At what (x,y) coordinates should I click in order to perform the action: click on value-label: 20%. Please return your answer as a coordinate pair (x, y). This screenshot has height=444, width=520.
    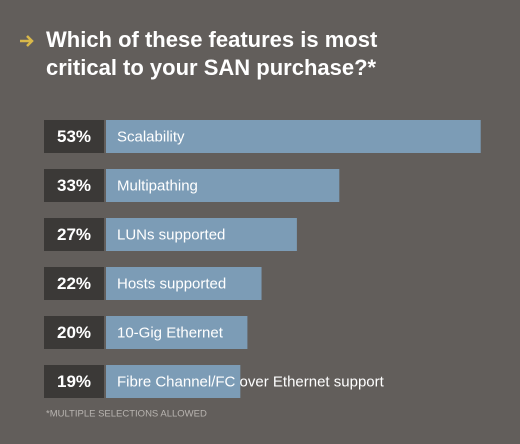
    Looking at the image, I should click on (74, 332).